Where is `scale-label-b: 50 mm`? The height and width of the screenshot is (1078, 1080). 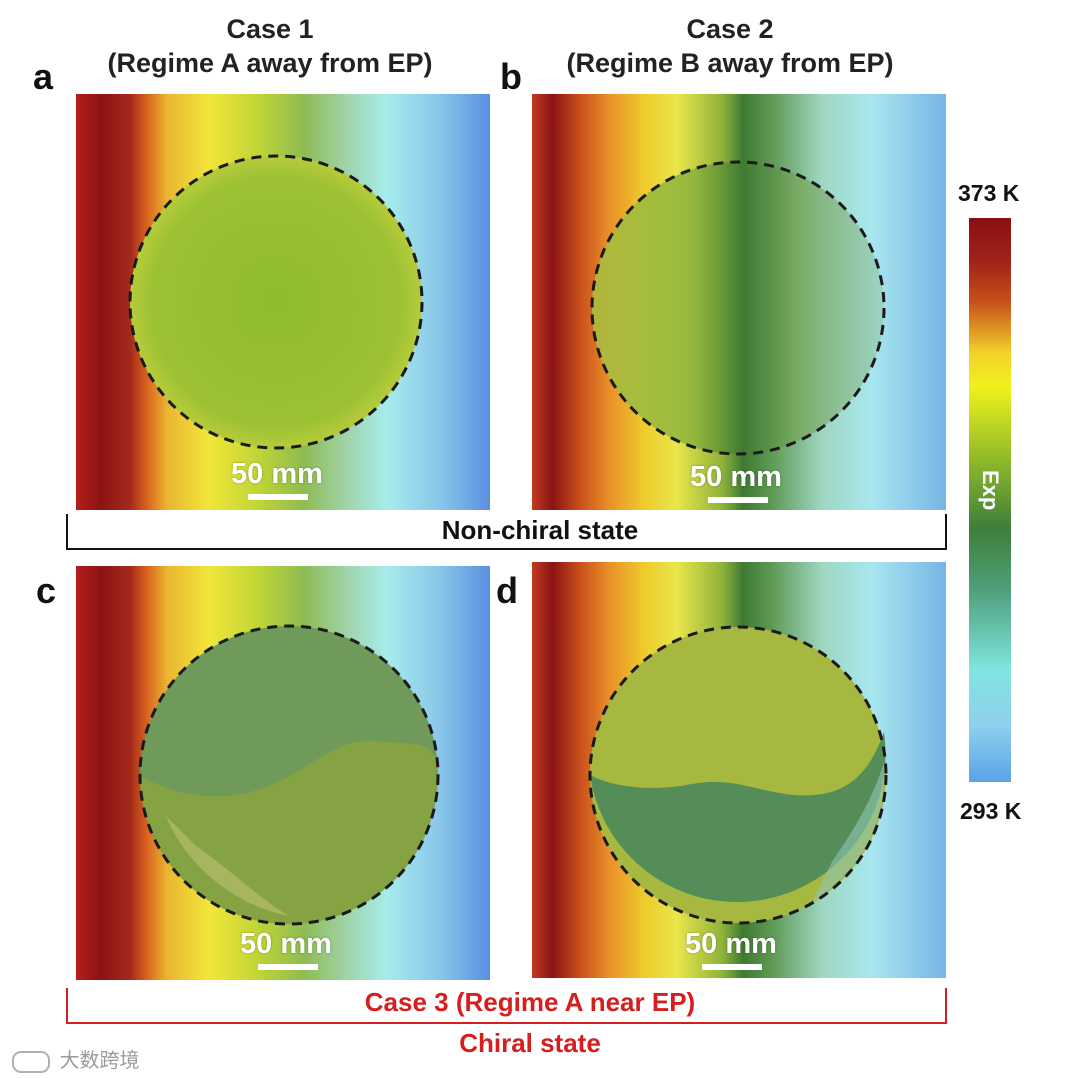 scale-label-b: 50 mm is located at coordinates (736, 477).